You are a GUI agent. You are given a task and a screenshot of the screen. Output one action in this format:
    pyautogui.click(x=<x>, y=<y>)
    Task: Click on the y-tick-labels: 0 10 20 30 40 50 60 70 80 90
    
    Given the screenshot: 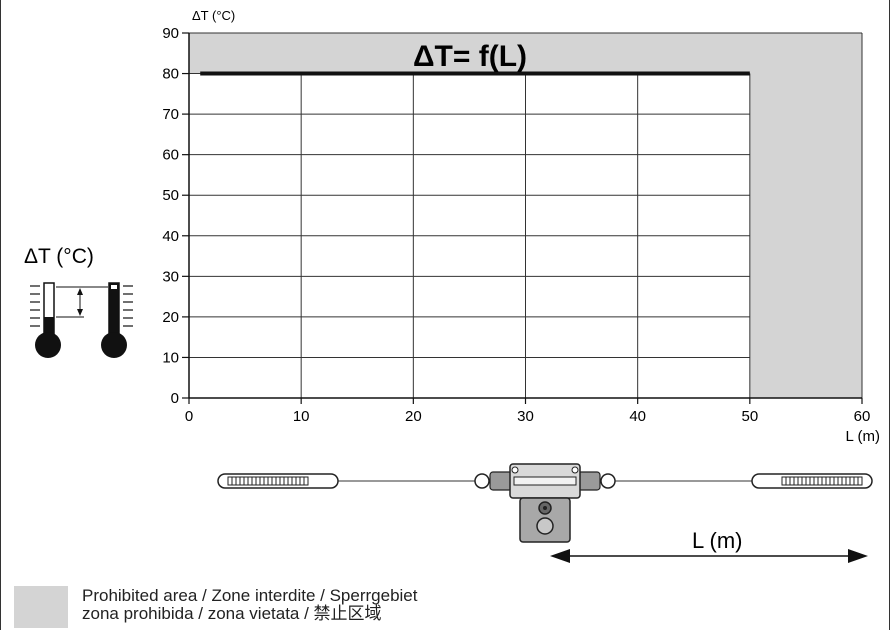 What is the action you would take?
    pyautogui.click(x=170, y=216)
    